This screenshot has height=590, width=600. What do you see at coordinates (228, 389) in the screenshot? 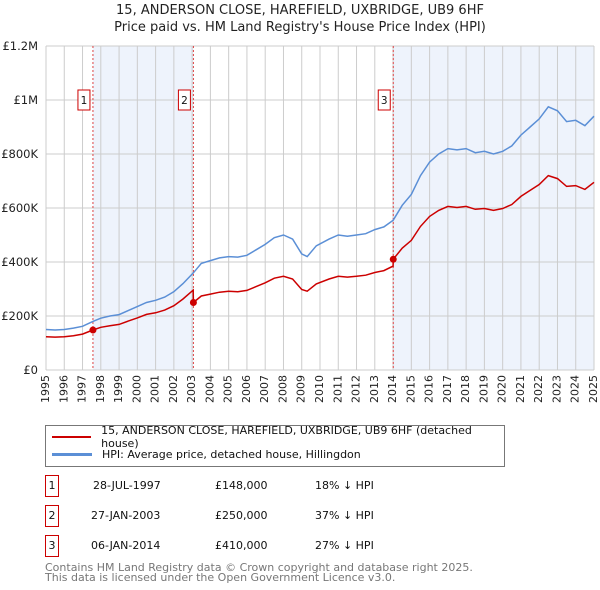
I see `x-tick-label: 2005` at bounding box center [228, 389].